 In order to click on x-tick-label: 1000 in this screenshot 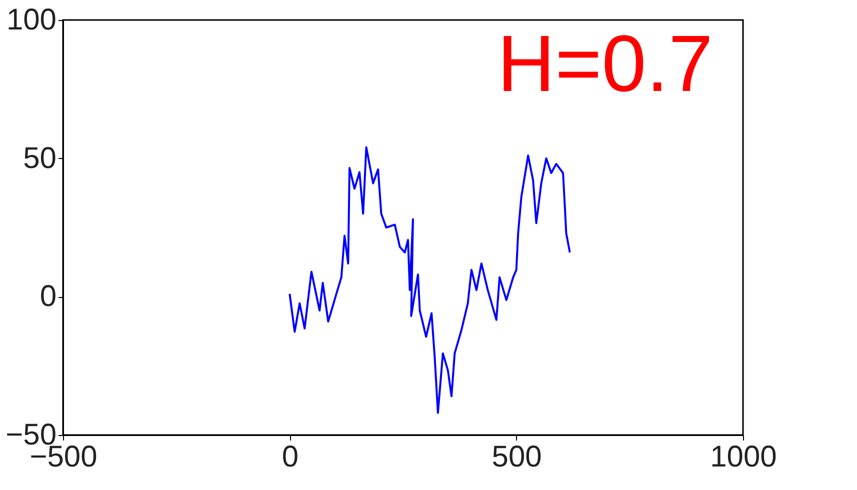, I will do `click(743, 457)`.